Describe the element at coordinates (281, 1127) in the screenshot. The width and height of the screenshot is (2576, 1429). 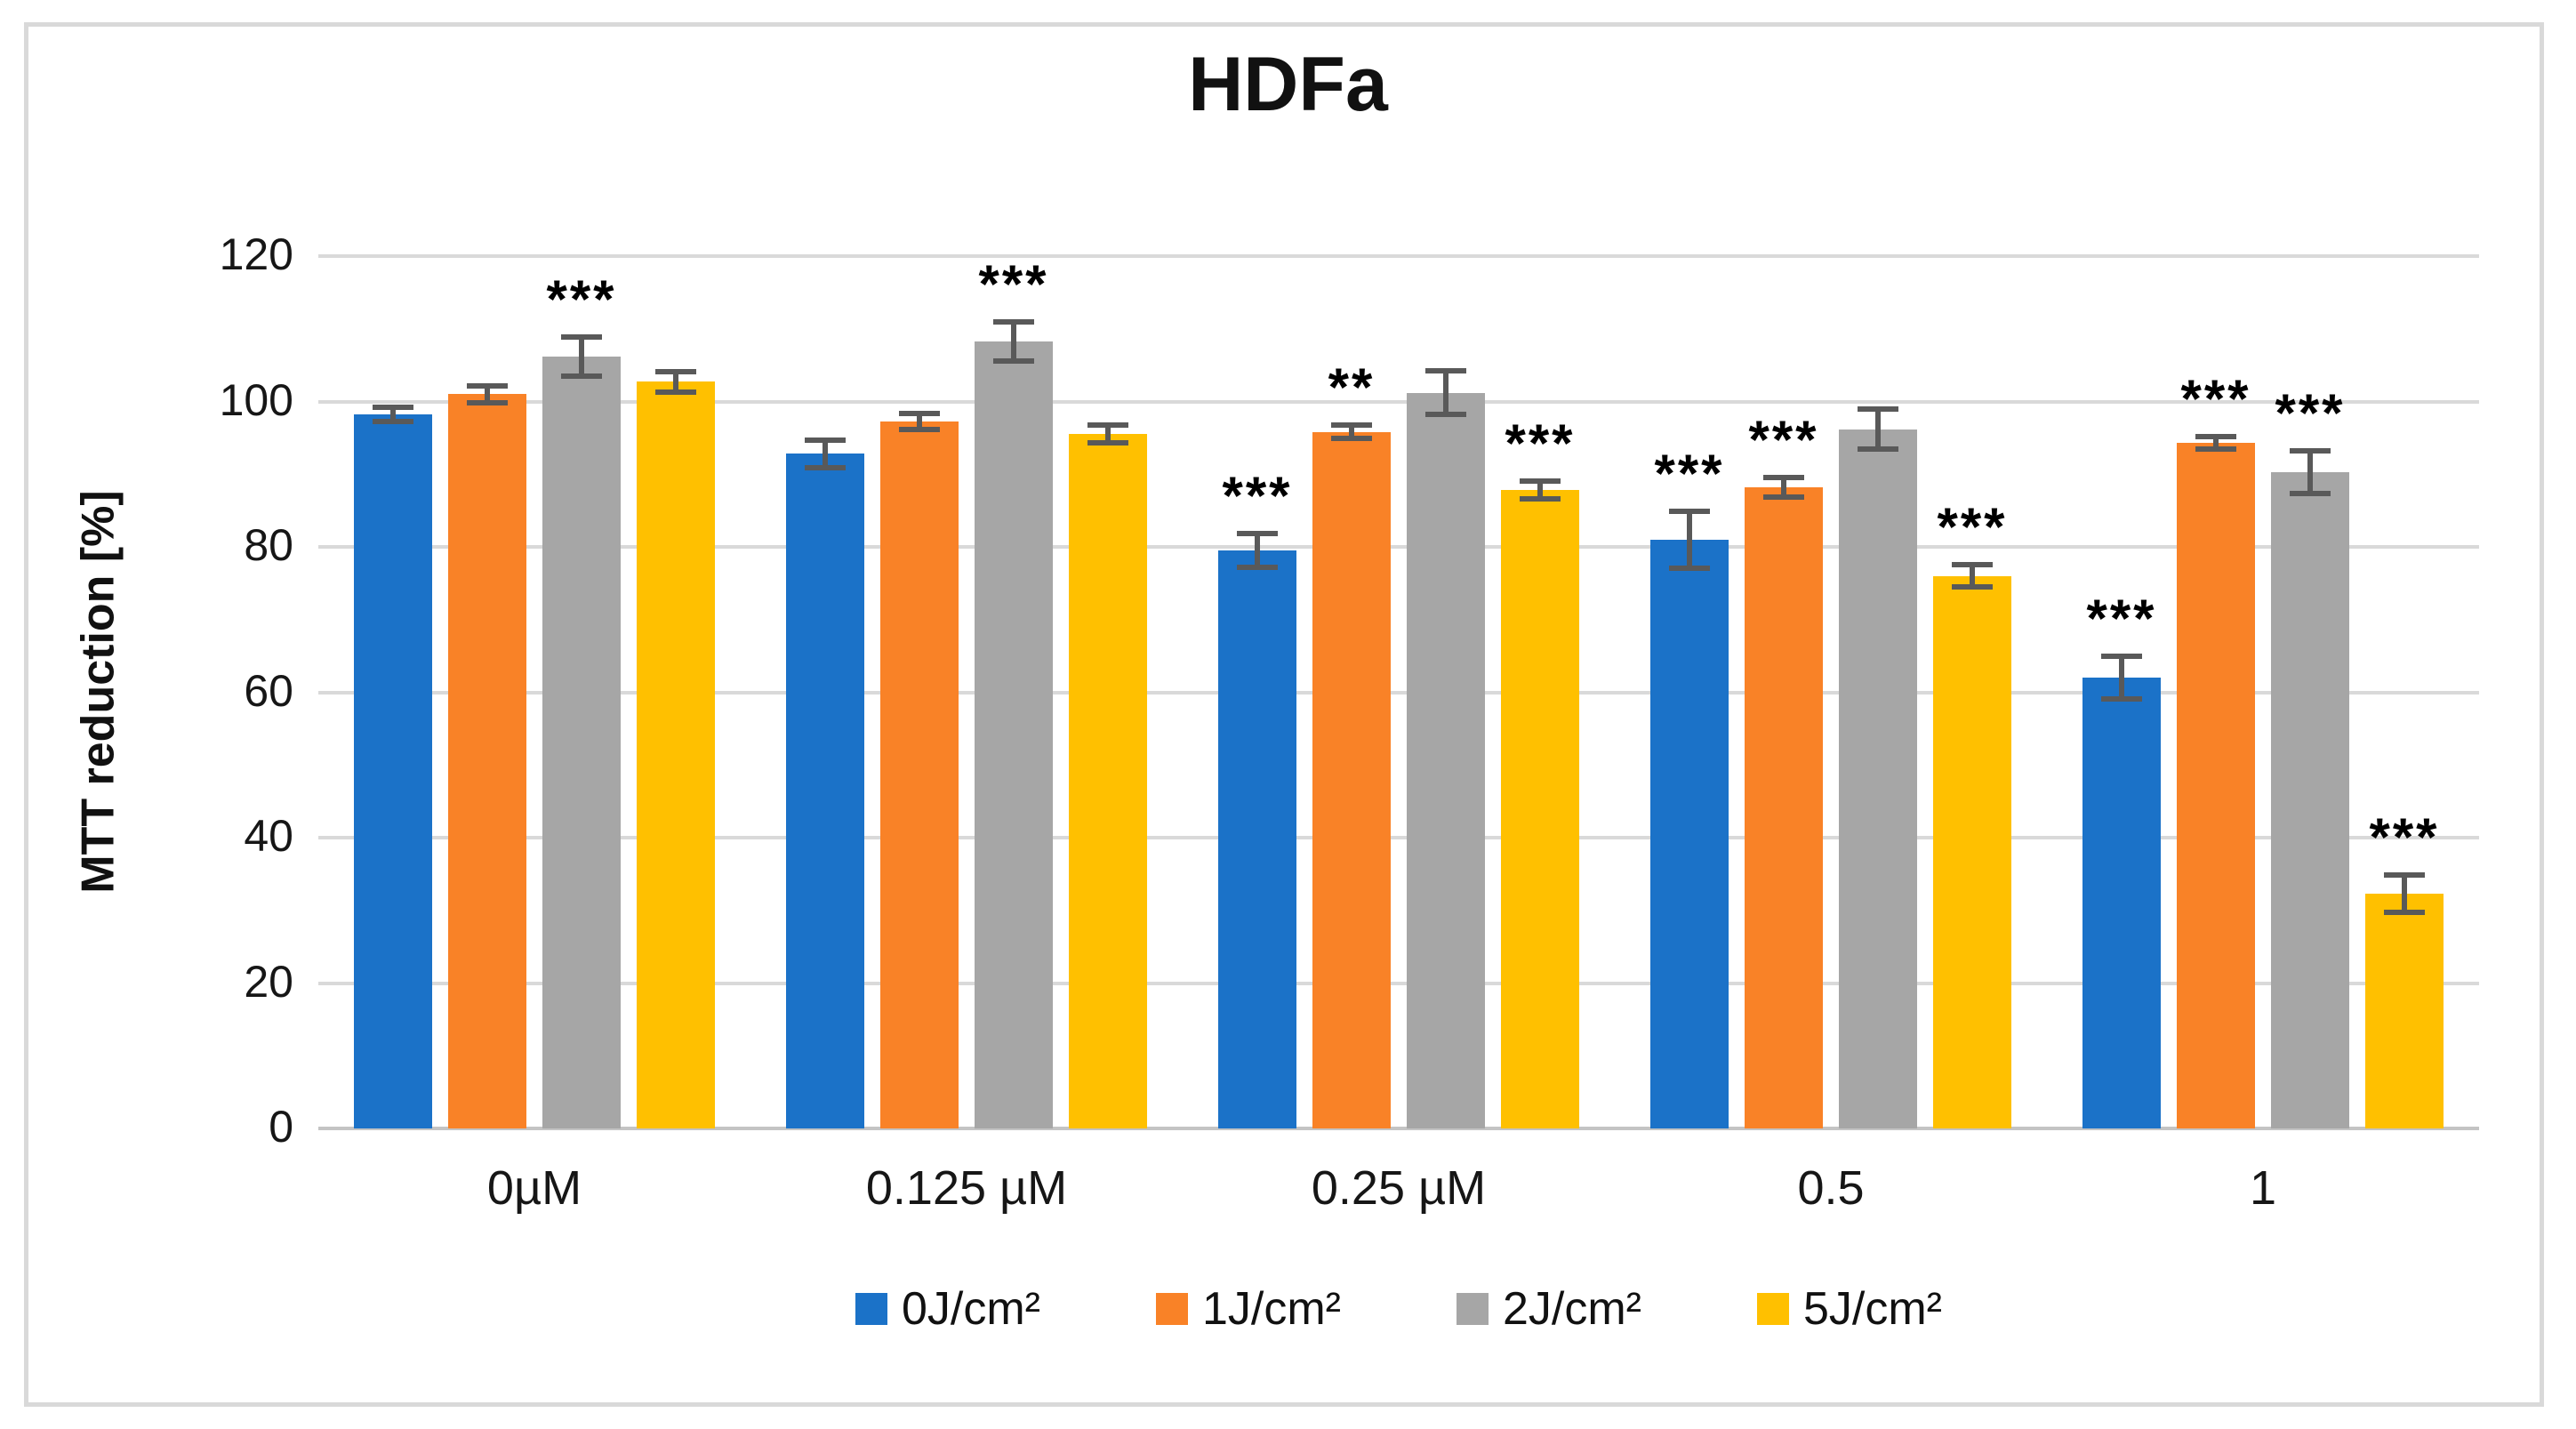
I see `y-tick-label: 0` at that location.